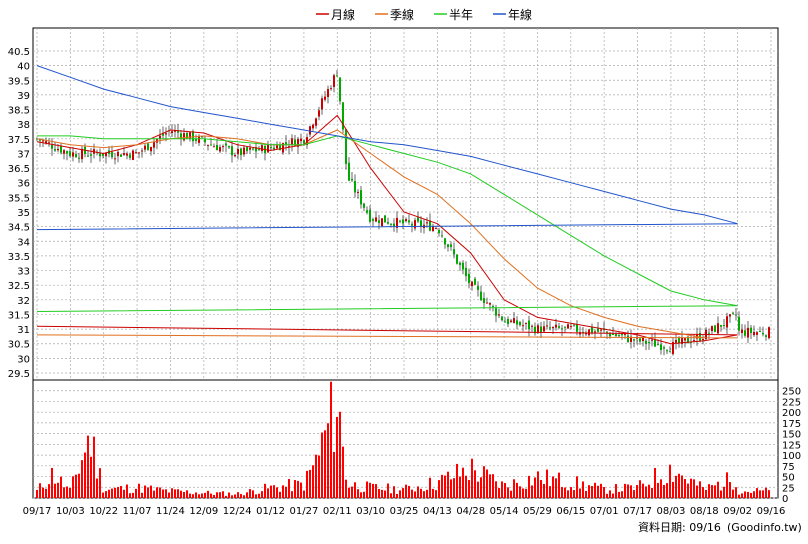 The width and height of the screenshot is (808, 544). What do you see at coordinates (237, 511) in the screenshot?
I see `date-tick-label: 12/24` at bounding box center [237, 511].